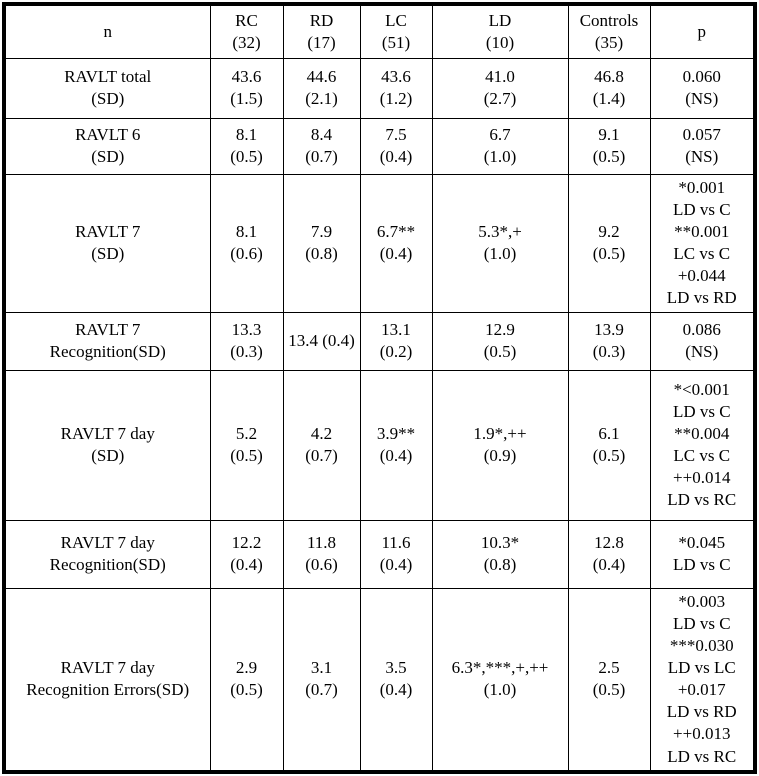  Describe the element at coordinates (500, 554) in the screenshot. I see `value-cell: 10.3* (0.8)` at that location.